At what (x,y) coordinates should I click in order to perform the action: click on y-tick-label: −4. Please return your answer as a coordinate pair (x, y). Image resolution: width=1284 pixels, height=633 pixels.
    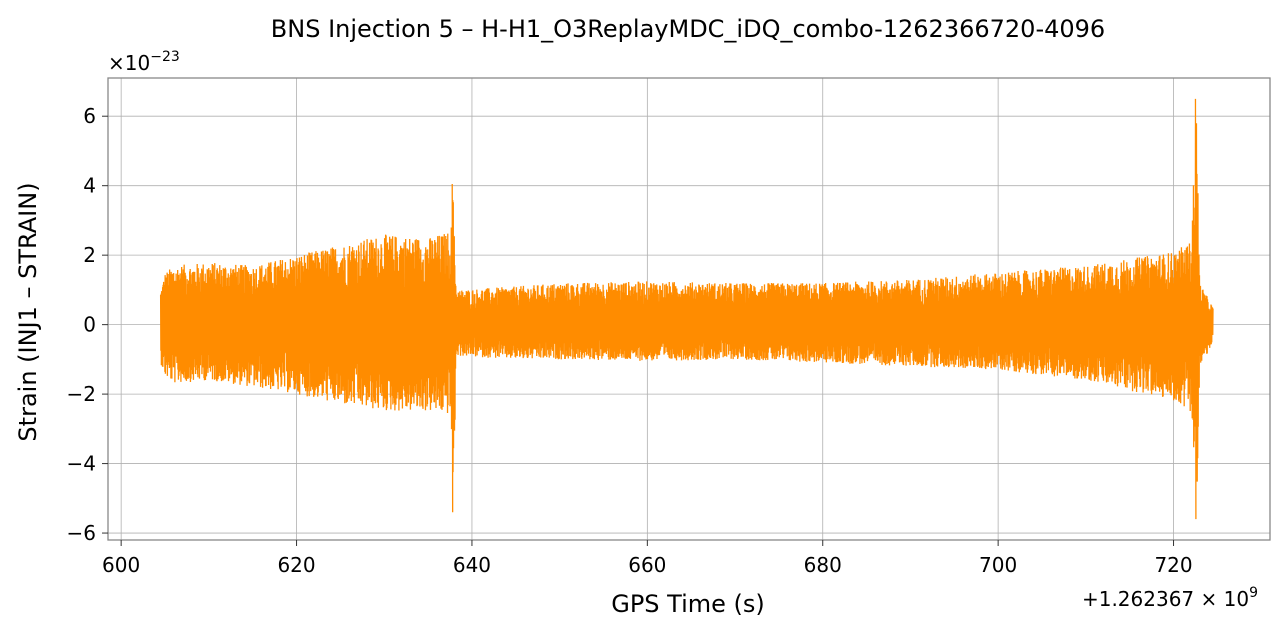
    Looking at the image, I should click on (81, 464).